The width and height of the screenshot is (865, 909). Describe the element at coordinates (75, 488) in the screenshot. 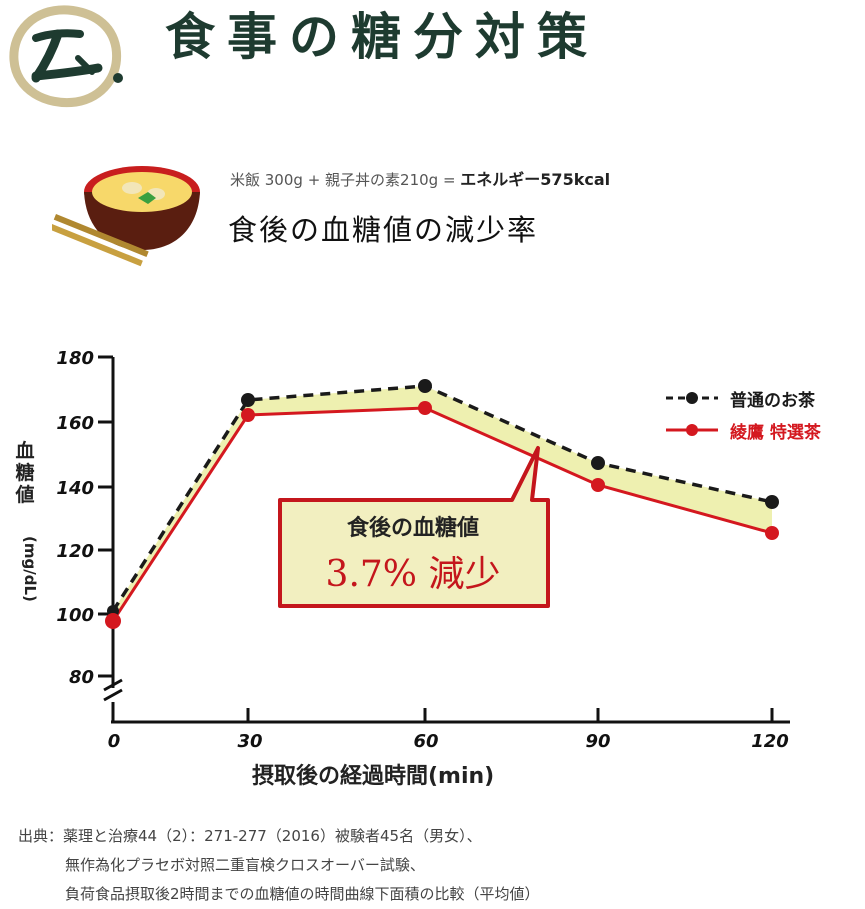

I see `svg-text: 140` at that location.